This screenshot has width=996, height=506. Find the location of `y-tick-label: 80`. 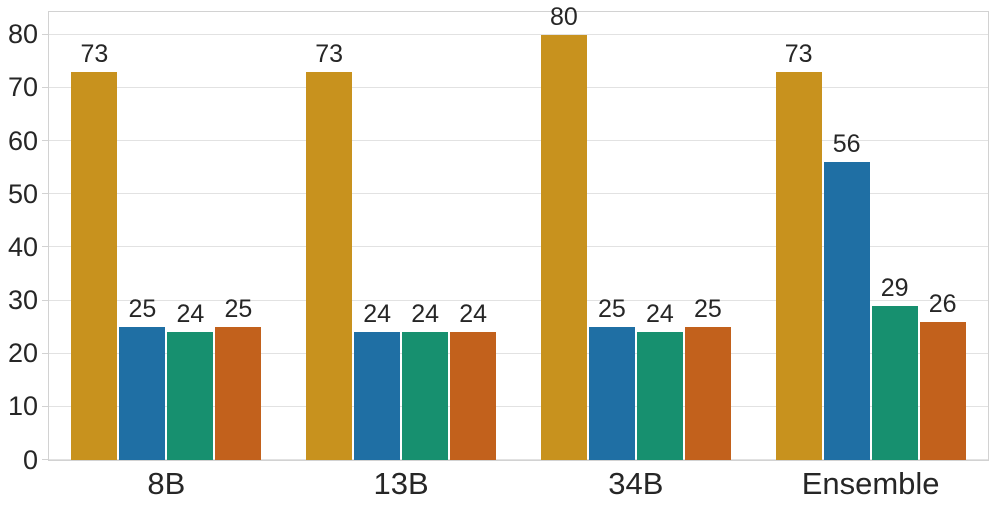

y-tick-label: 80 is located at coordinates (22, 34).